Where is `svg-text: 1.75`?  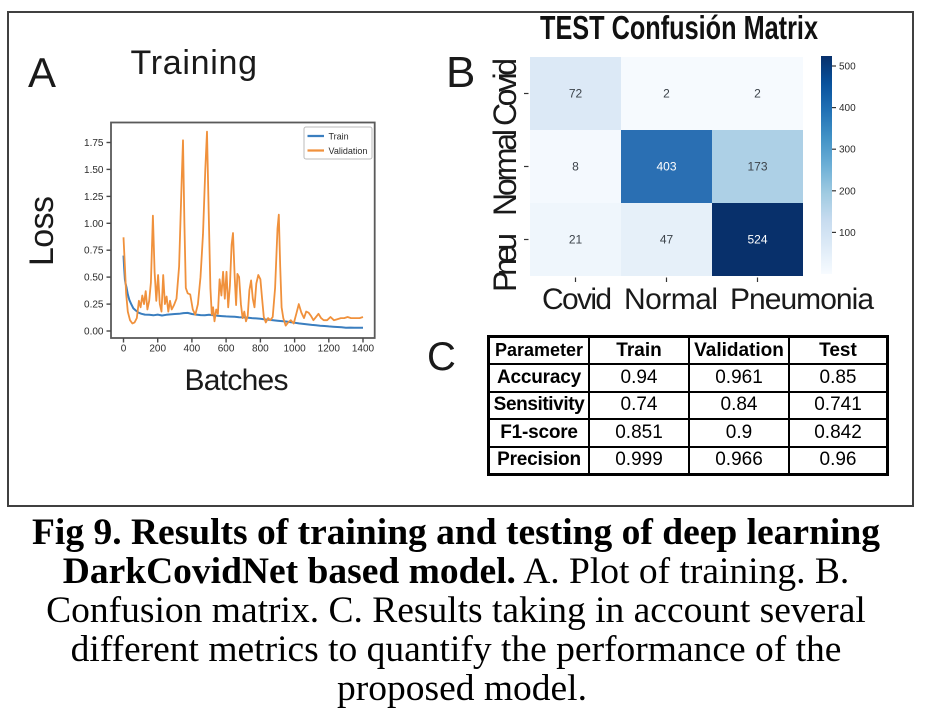 svg-text: 1.75 is located at coordinates (94, 143).